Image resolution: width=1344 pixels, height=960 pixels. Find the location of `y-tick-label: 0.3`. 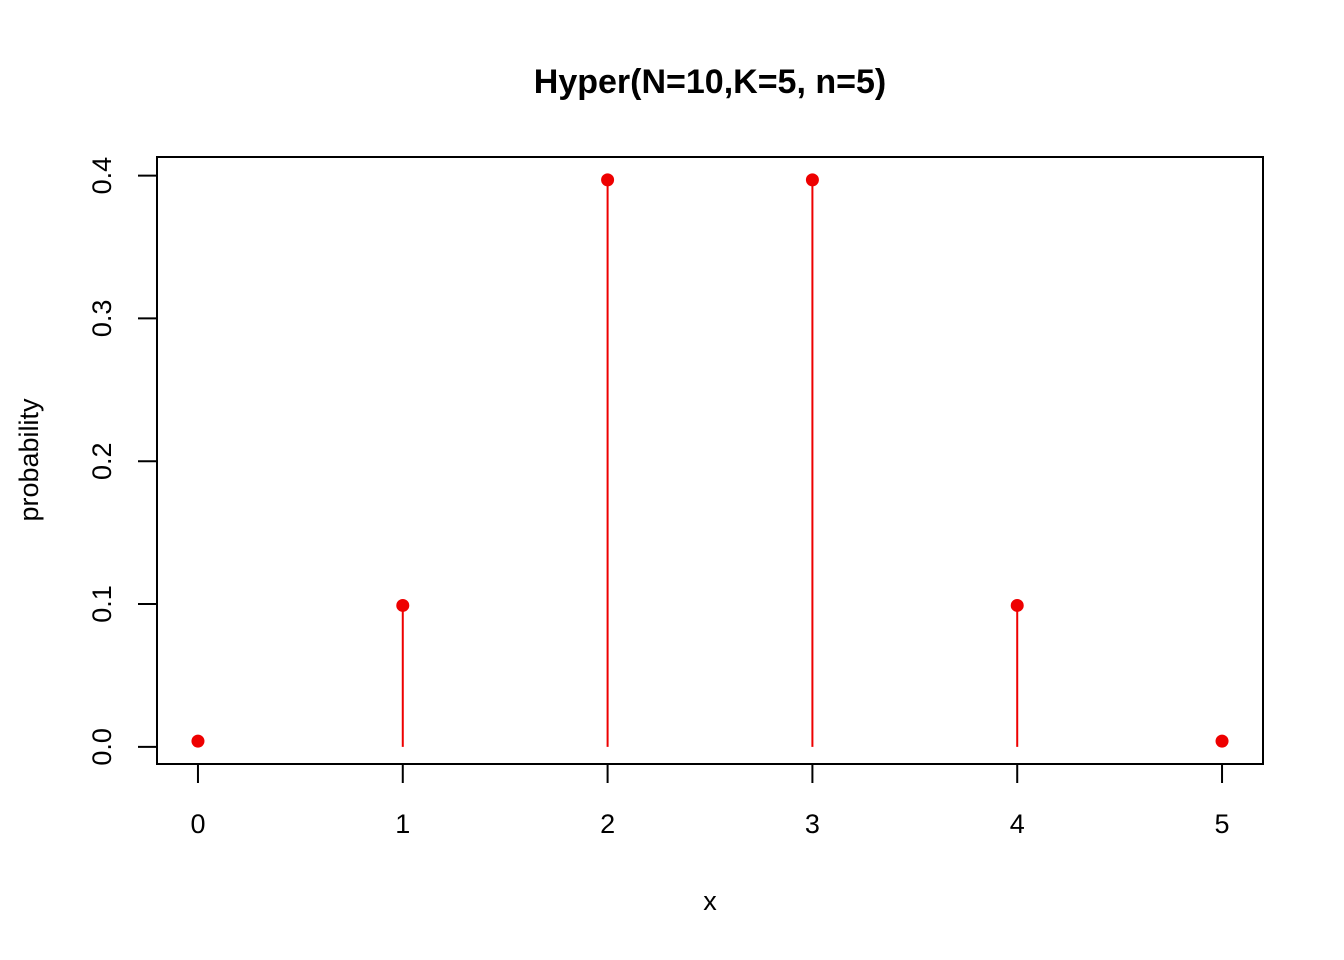

y-tick-label: 0.3 is located at coordinates (102, 319).